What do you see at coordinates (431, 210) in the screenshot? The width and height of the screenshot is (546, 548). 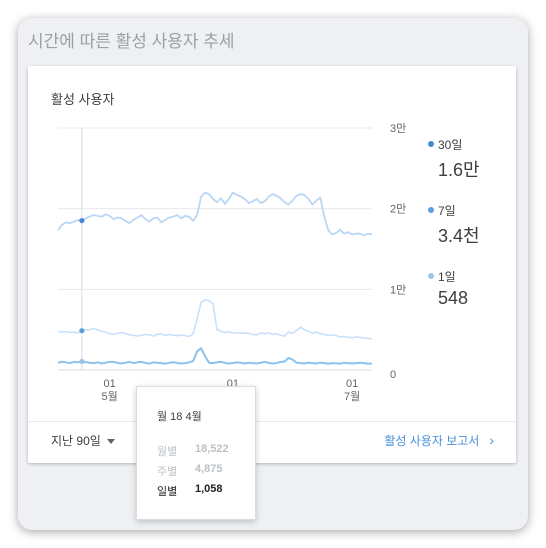 I see `legend-dot-7d` at bounding box center [431, 210].